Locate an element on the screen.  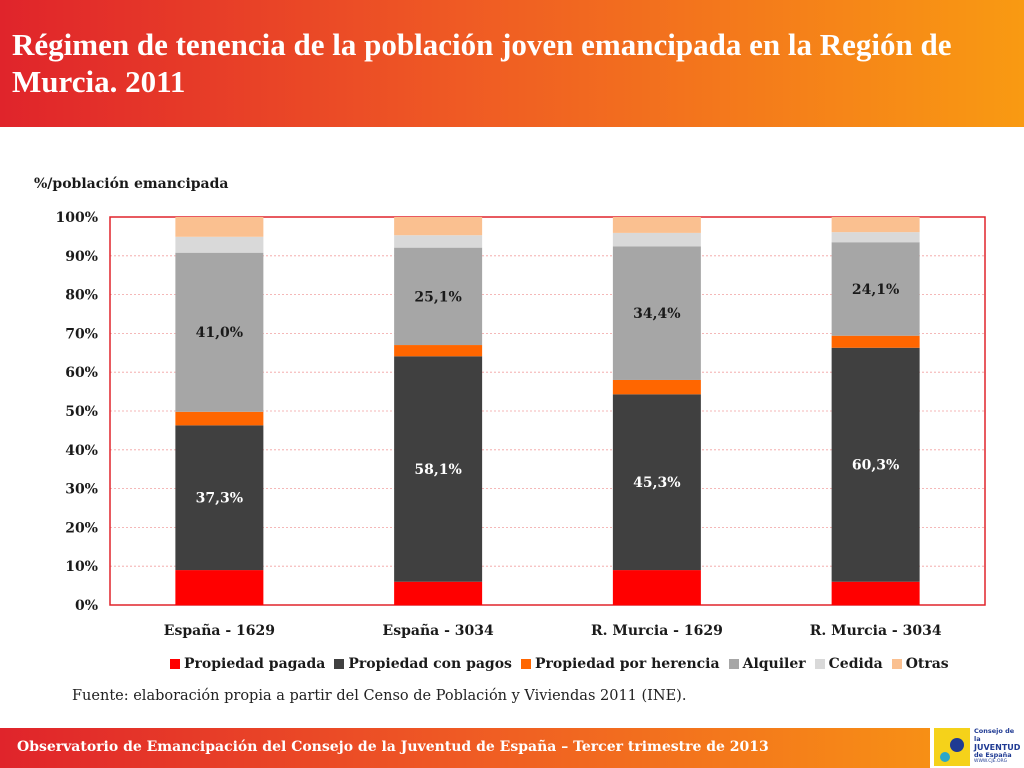
logo-name-line-3: de España is located at coordinates (993, 755).